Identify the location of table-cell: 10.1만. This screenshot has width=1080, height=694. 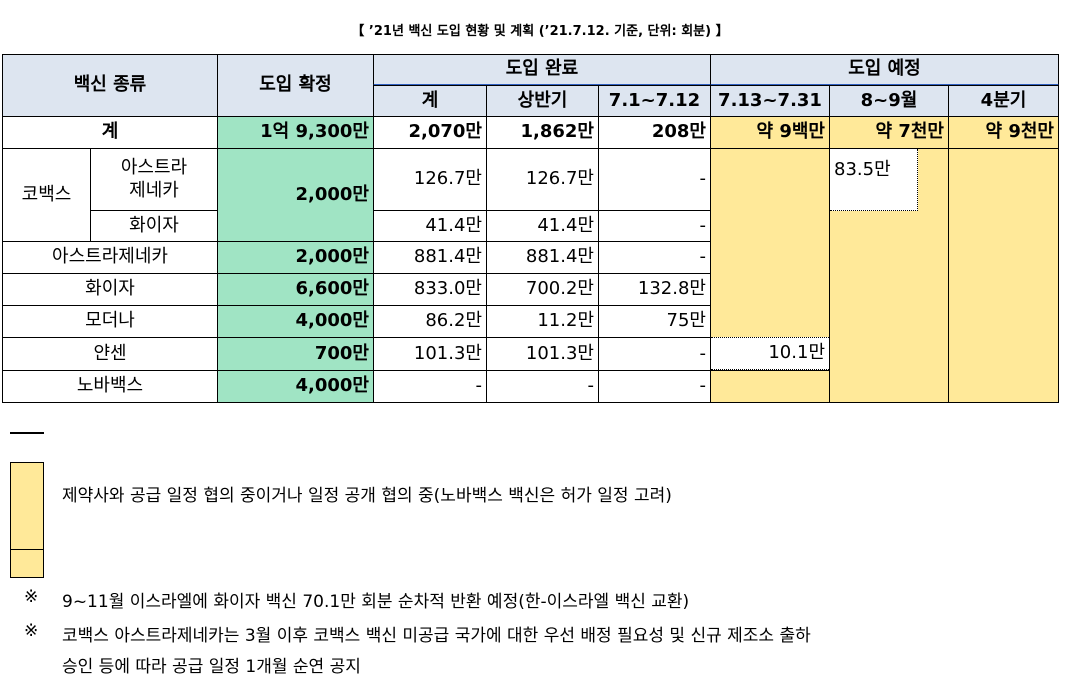
(770, 353).